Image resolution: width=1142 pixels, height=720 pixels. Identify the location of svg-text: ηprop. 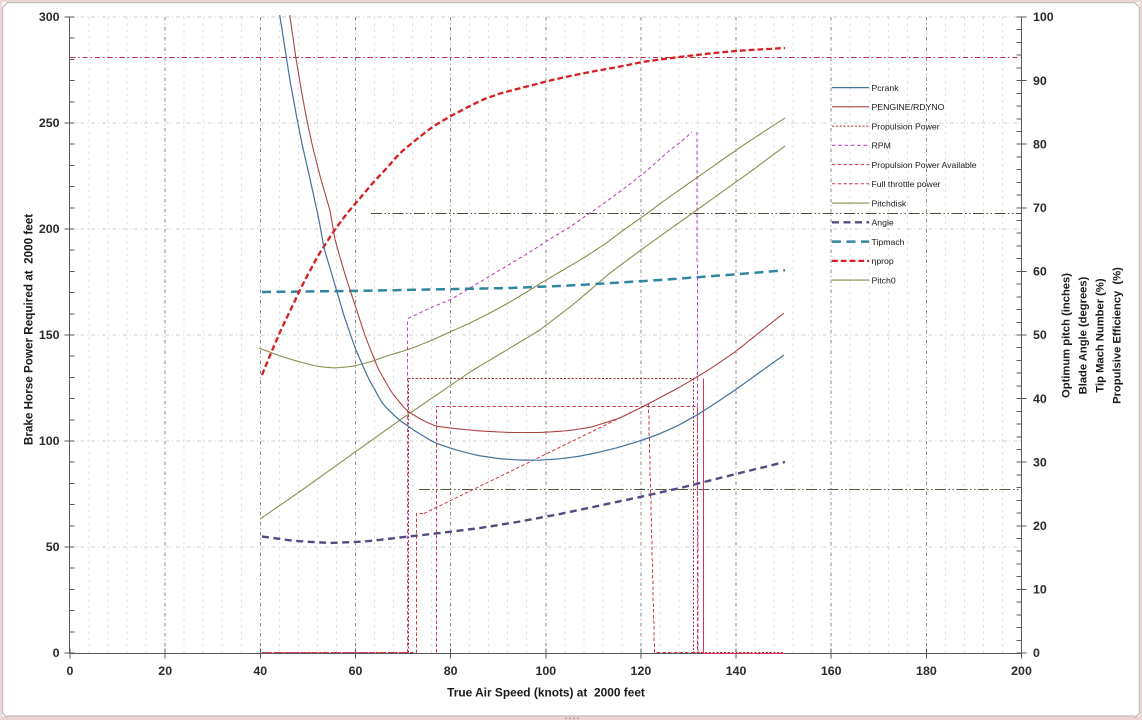
(883, 261).